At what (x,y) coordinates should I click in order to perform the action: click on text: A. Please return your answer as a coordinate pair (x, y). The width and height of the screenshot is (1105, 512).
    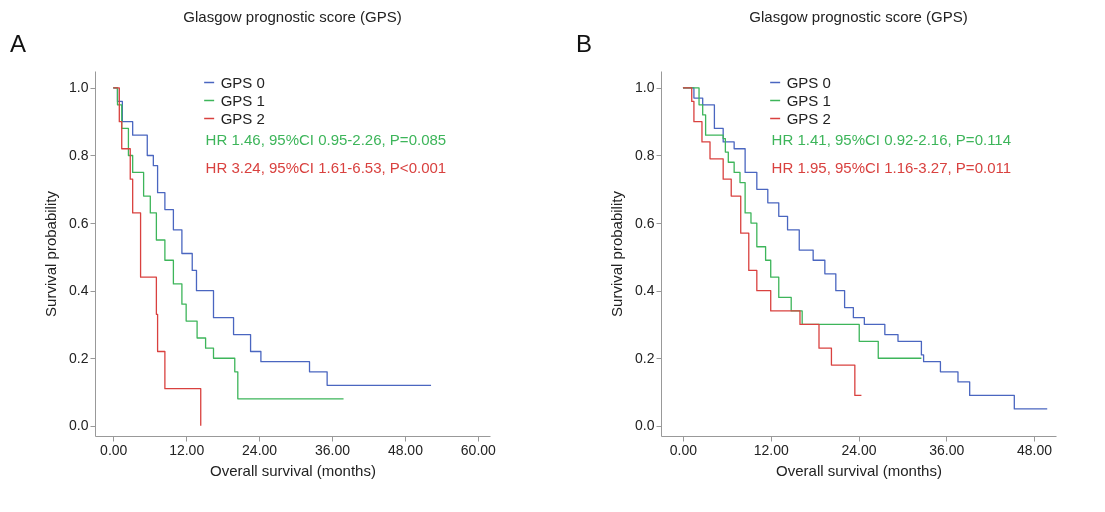
    Looking at the image, I should click on (18, 43).